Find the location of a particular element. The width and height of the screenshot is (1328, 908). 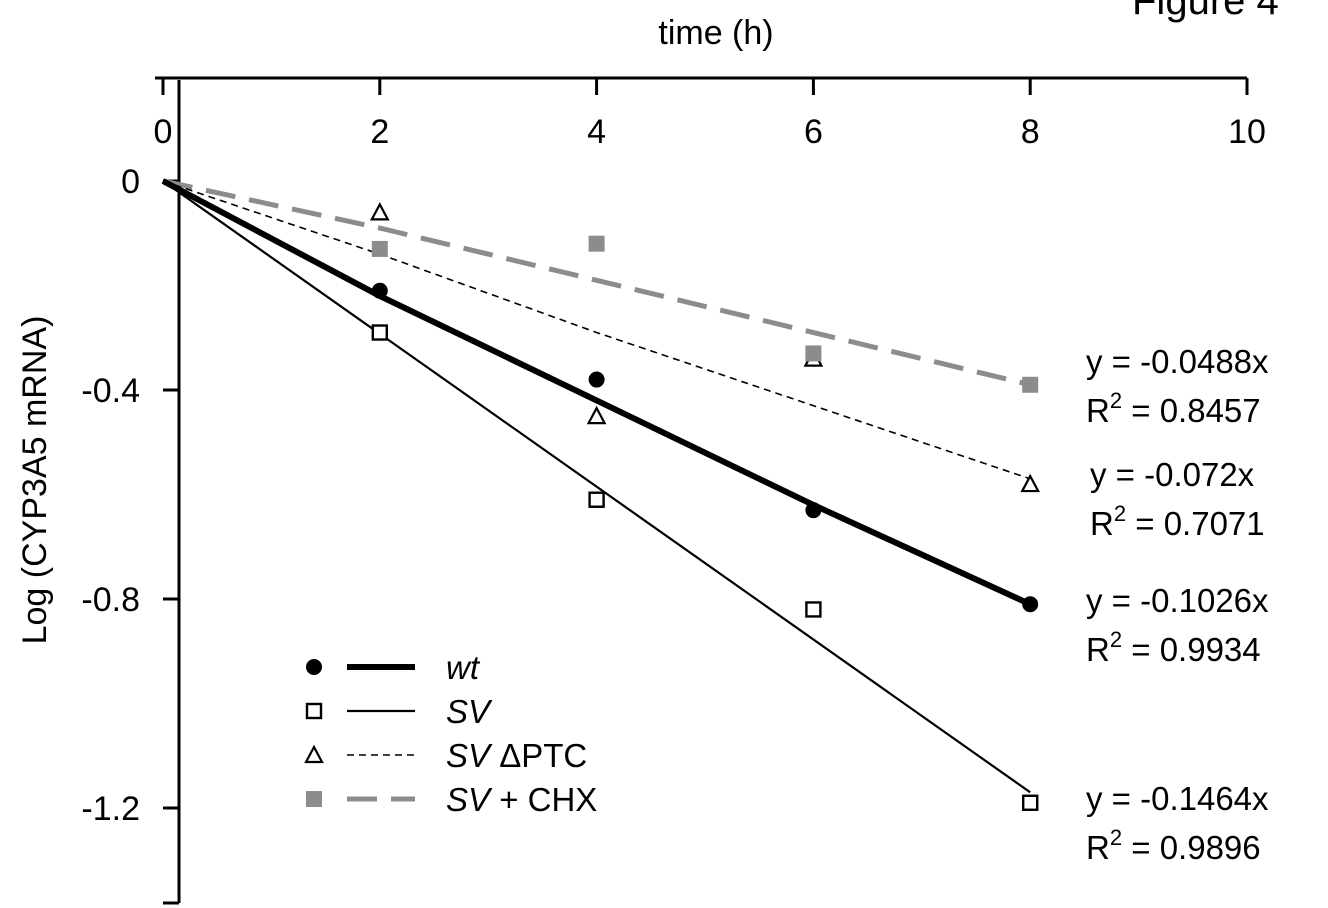

fit-r2: R2 = 0.7071 is located at coordinates (1177, 521).